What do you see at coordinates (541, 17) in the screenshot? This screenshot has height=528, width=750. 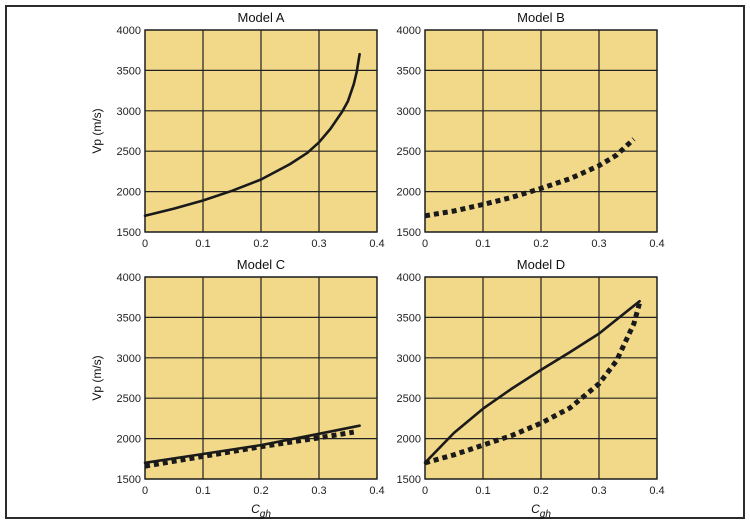 I see `panel-title: Model B` at bounding box center [541, 17].